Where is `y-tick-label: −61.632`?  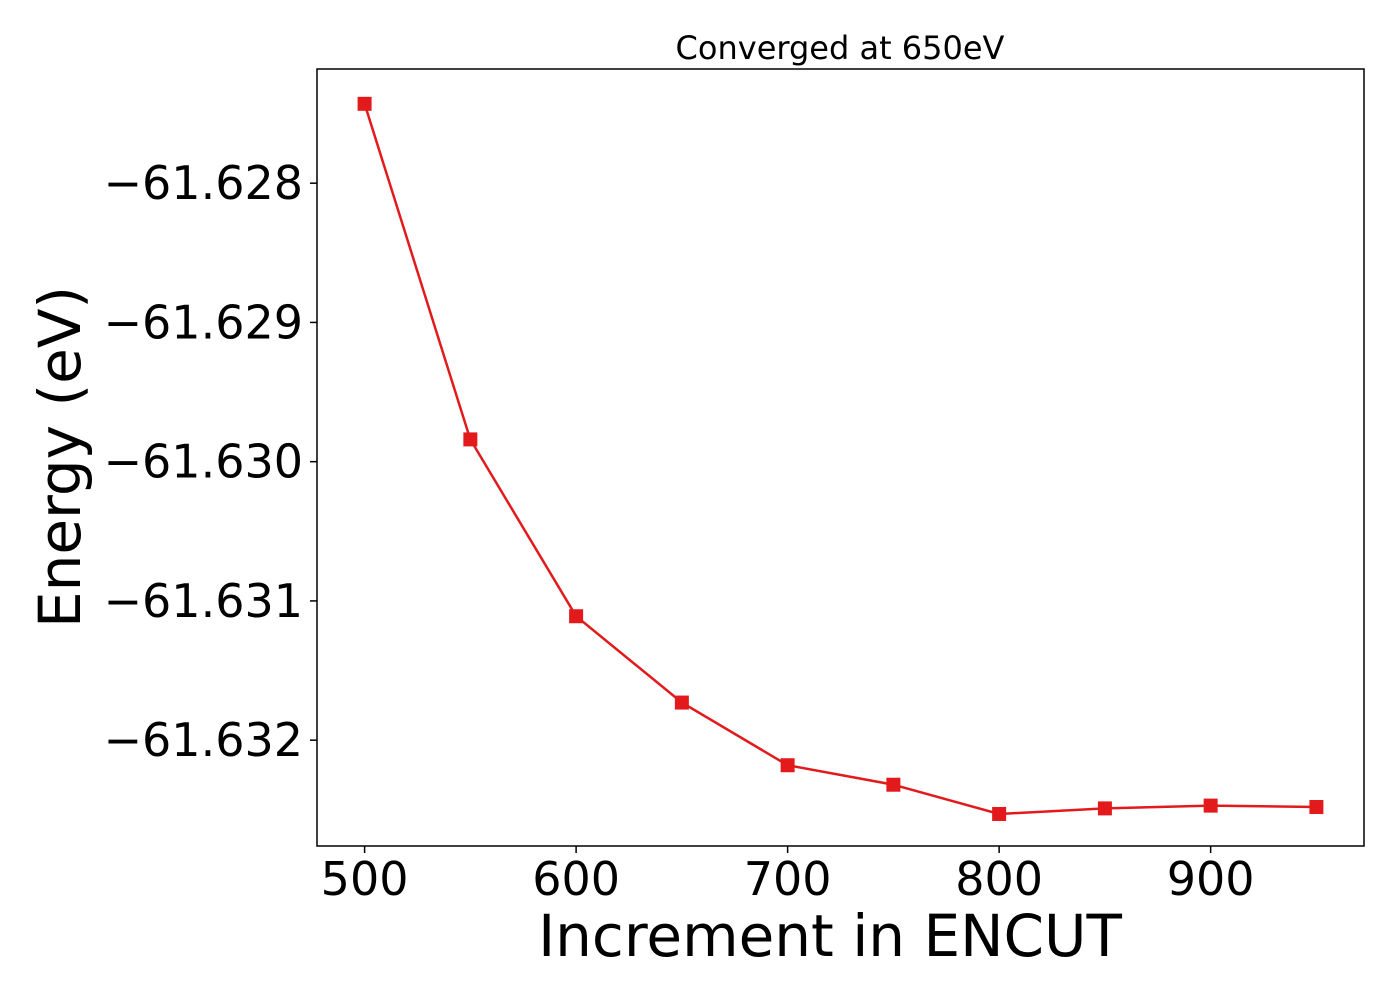
y-tick-label: −61.632 is located at coordinates (204, 740).